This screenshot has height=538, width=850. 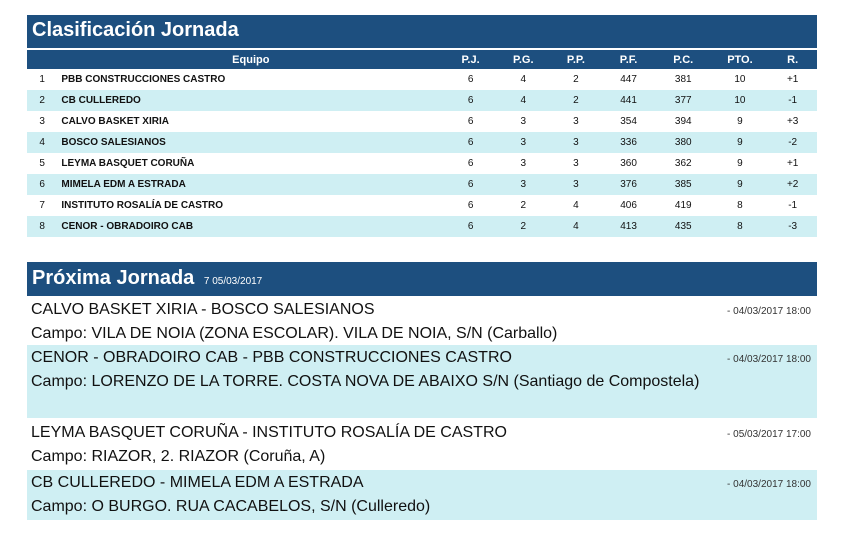 I want to click on col-r: R., so click(x=792, y=59).